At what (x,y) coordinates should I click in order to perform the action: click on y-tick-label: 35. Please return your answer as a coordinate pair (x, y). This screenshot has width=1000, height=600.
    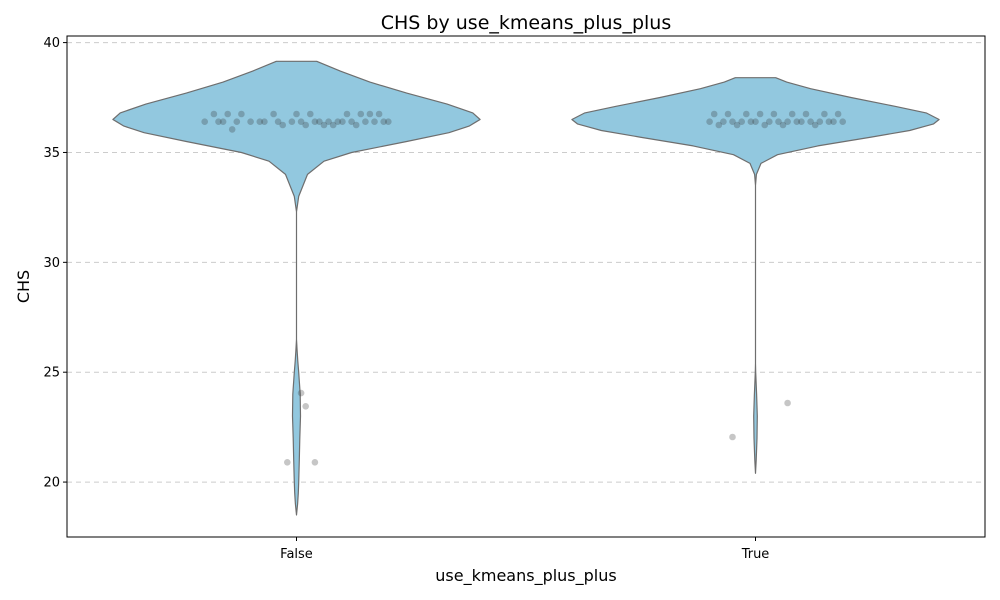
    Looking at the image, I should click on (51, 153).